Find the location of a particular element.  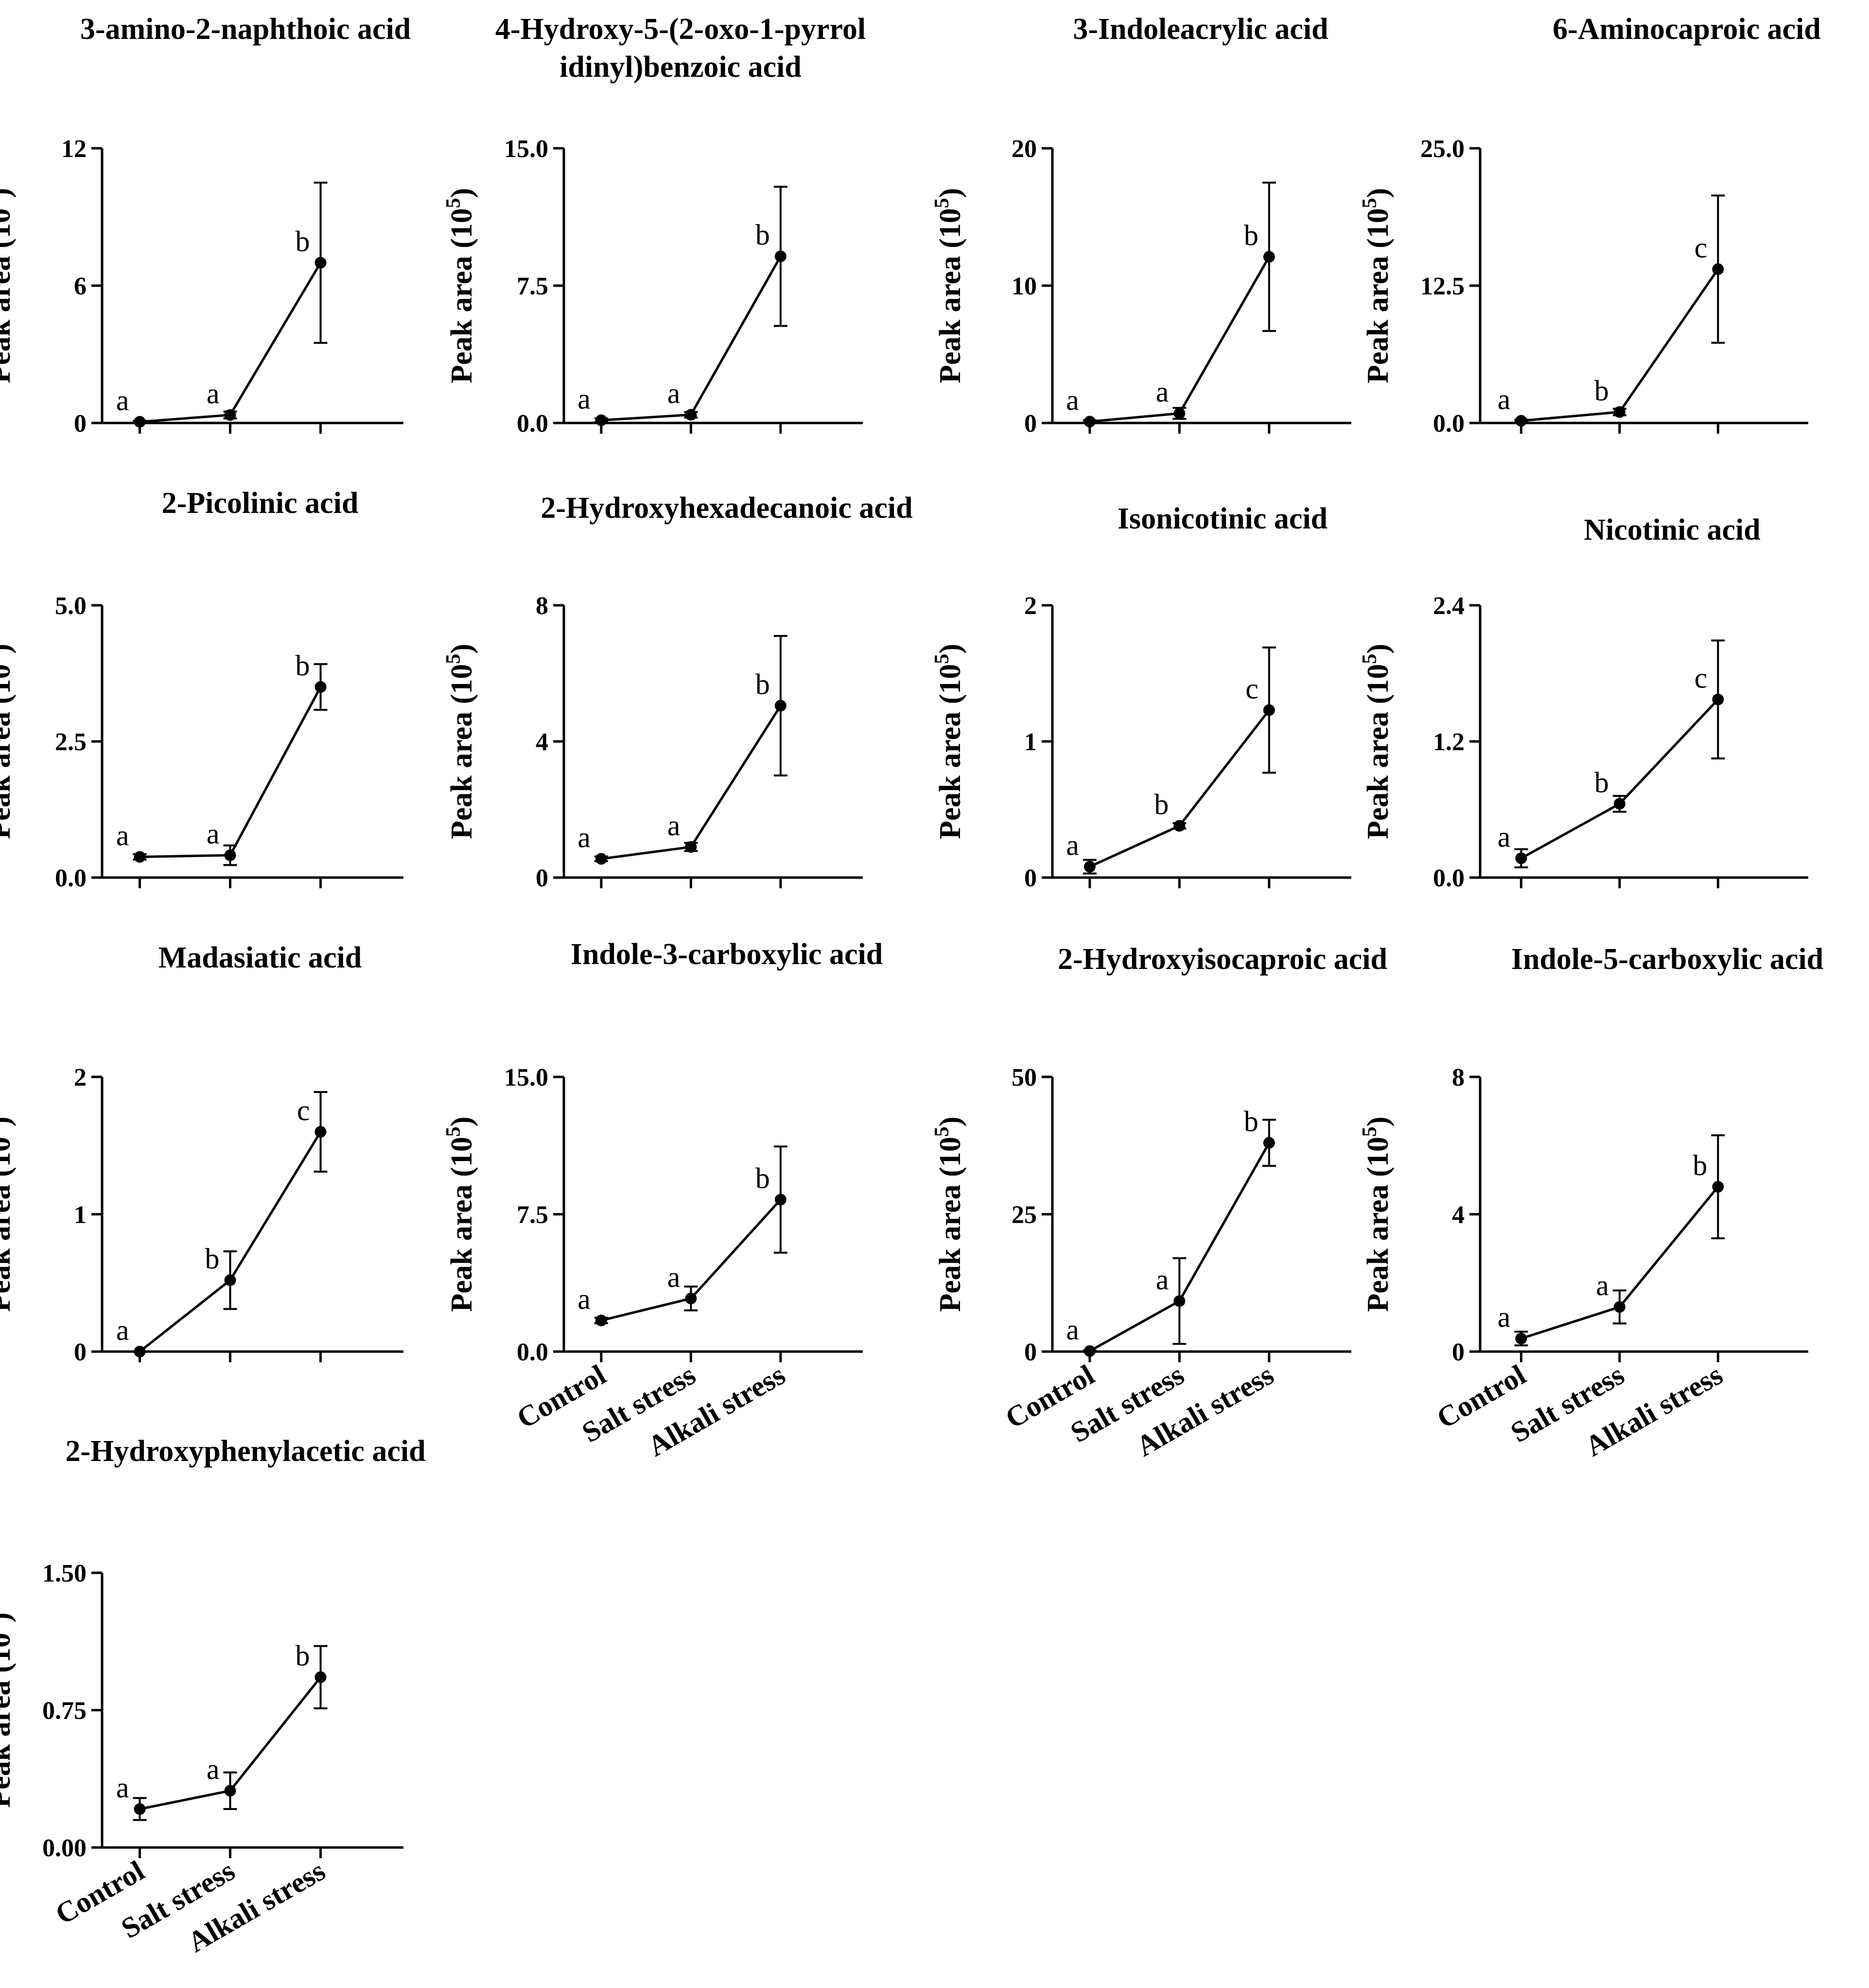

chart-title: 3-amino-2-naphthoic acid is located at coordinates (245, 30).